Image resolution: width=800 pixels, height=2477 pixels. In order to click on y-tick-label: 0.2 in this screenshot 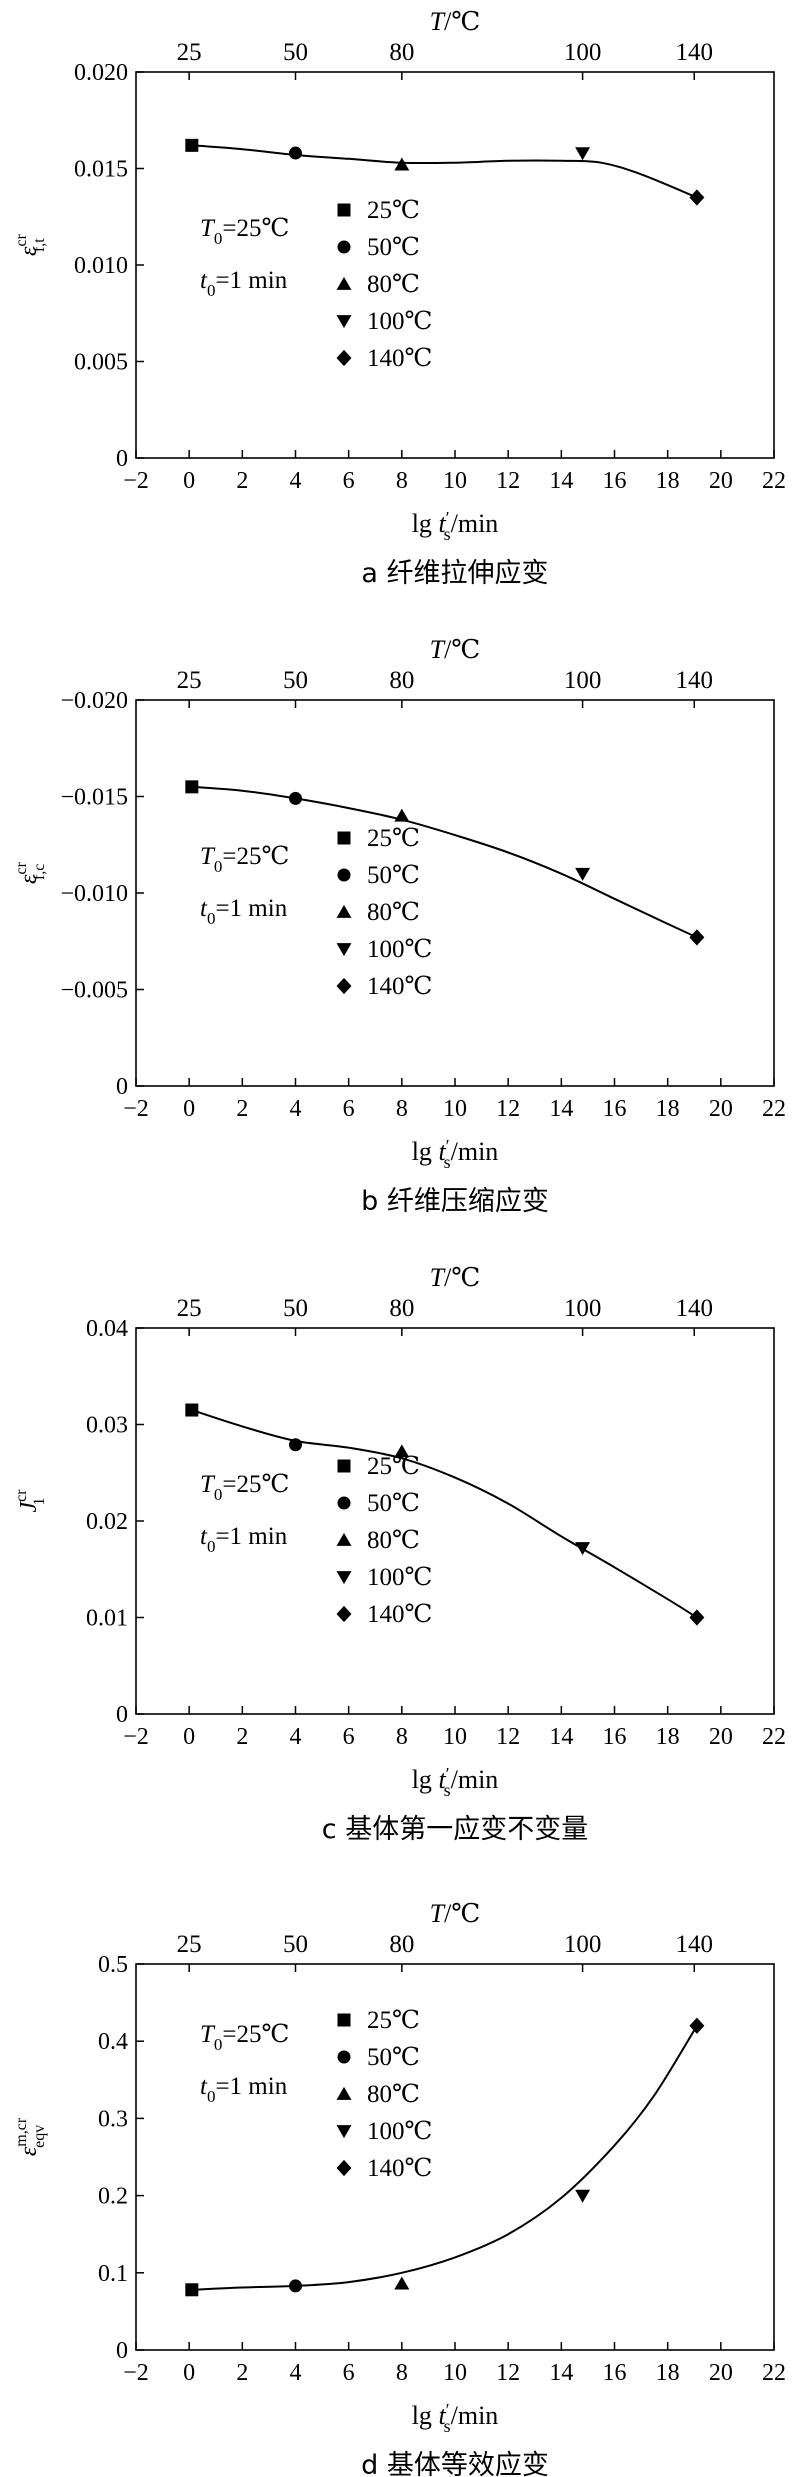, I will do `click(113, 2197)`.